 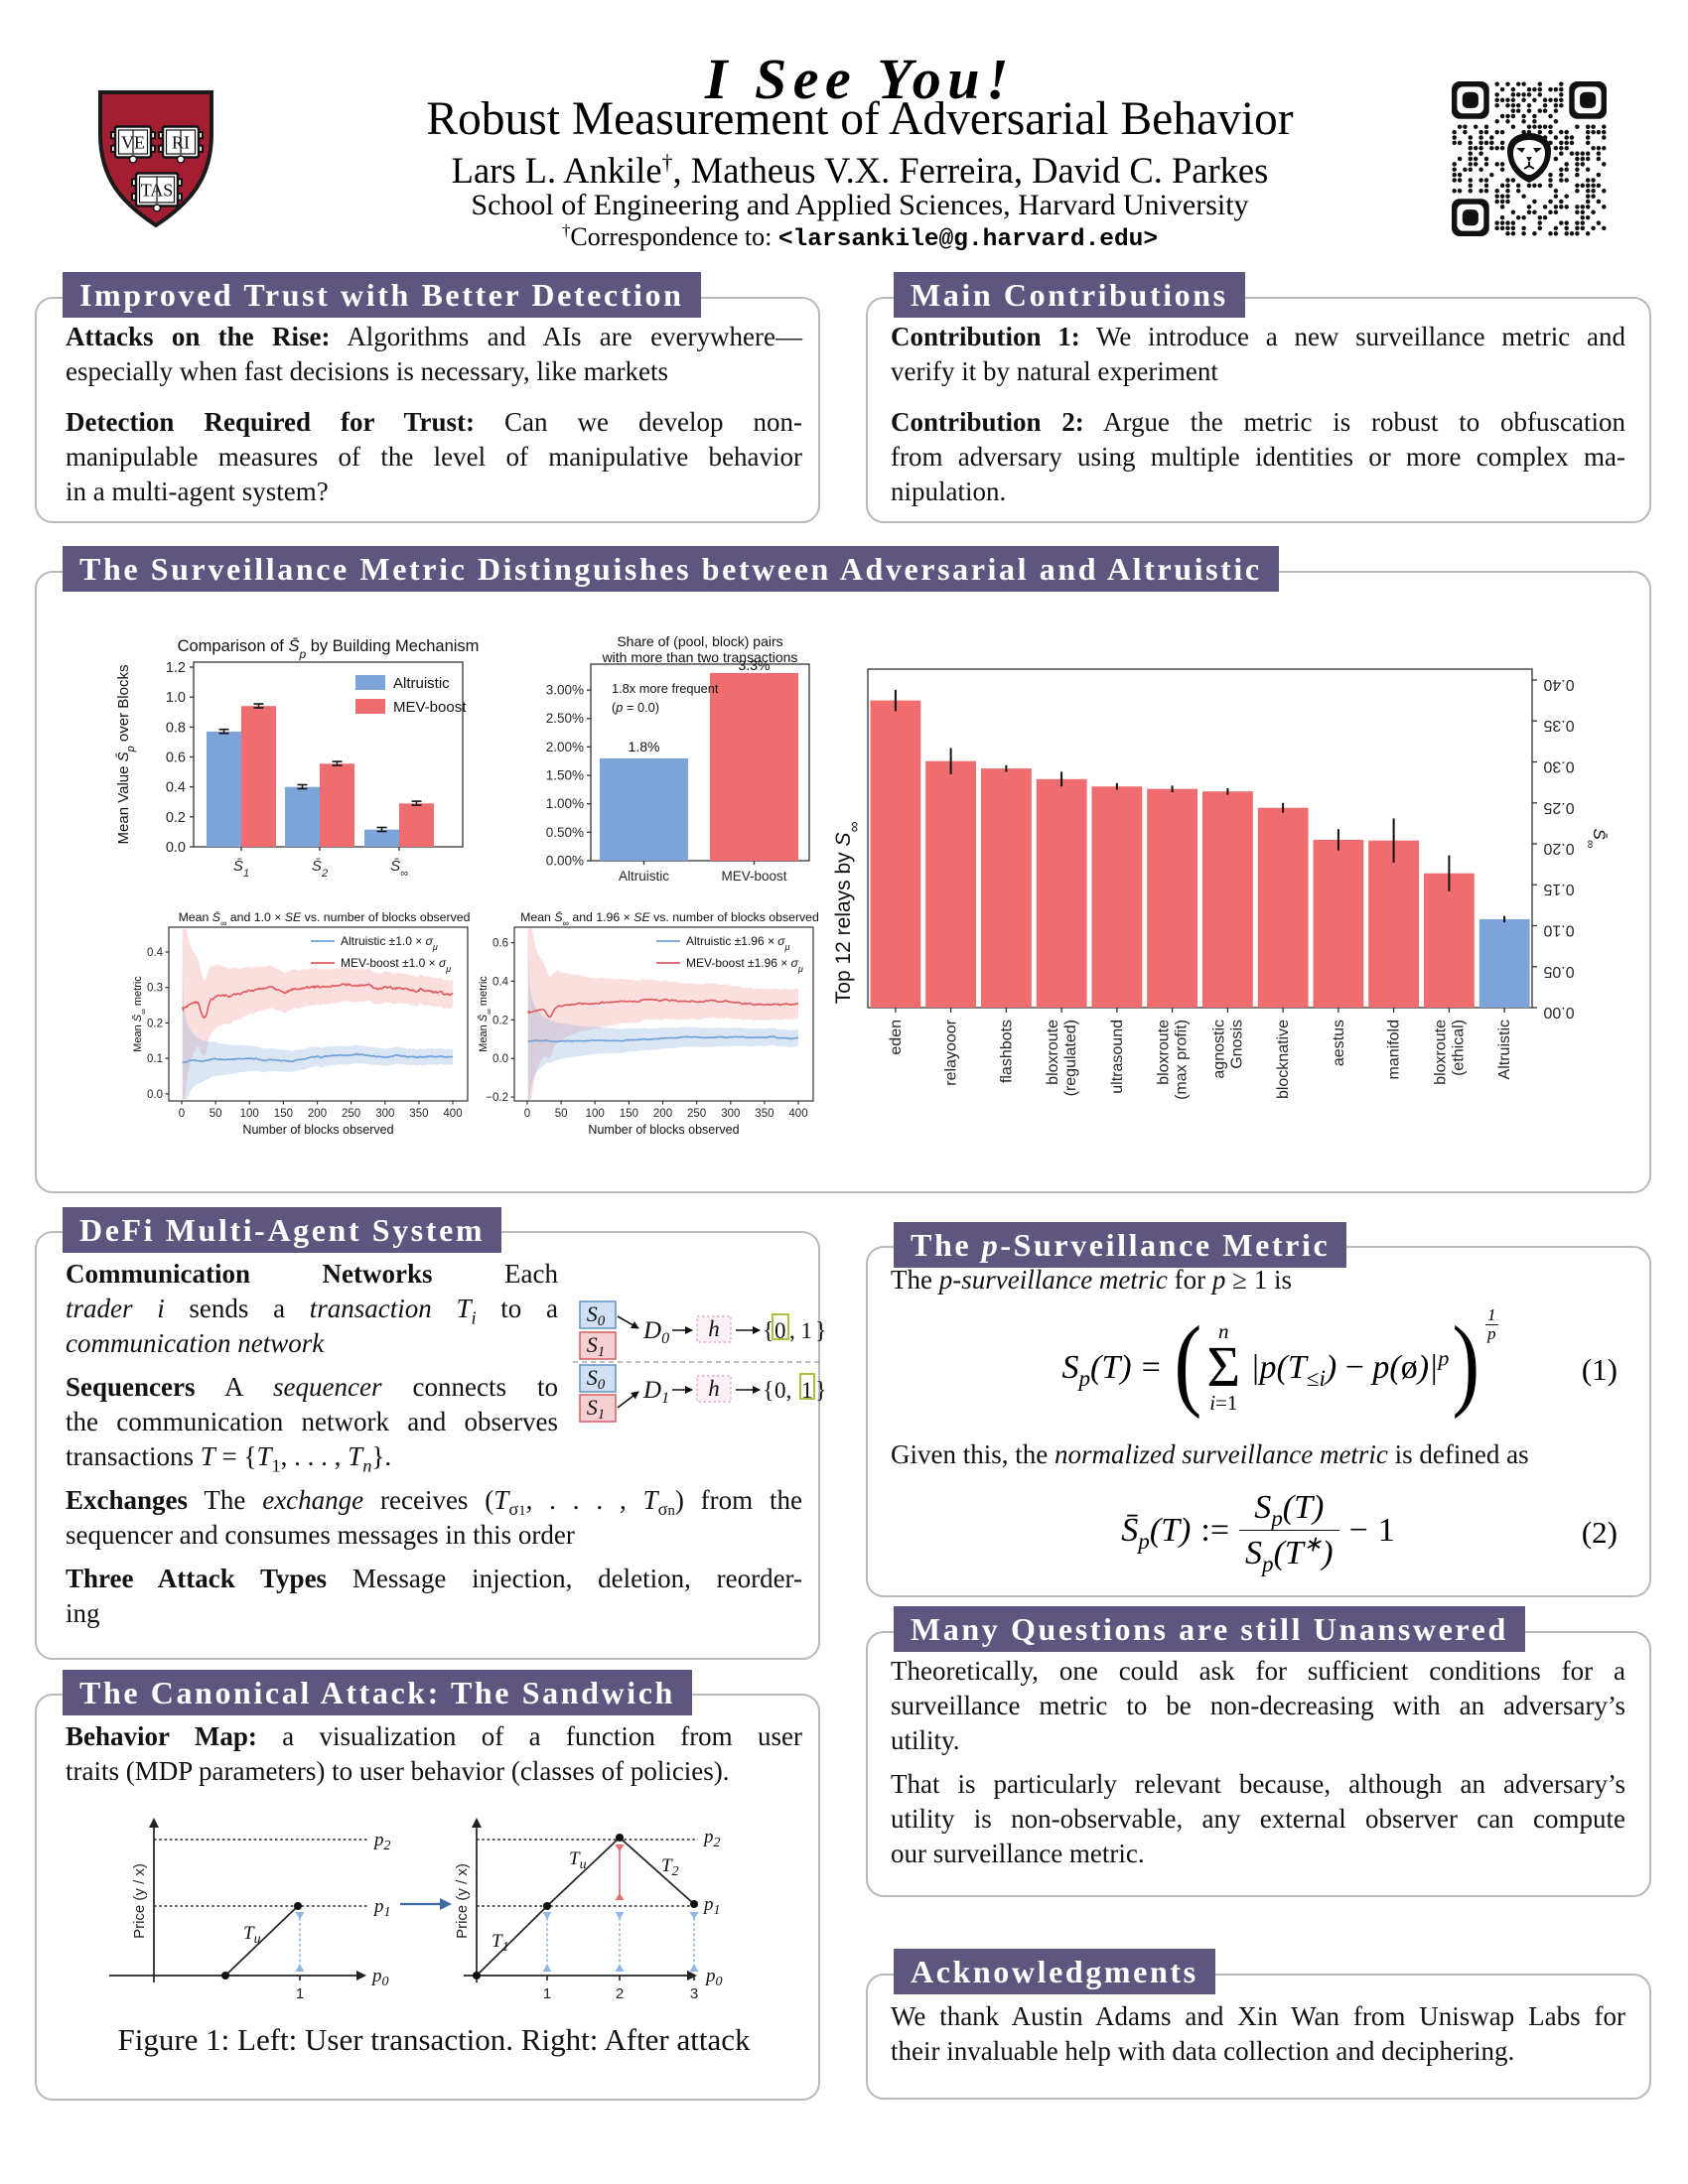 I want to click on svg-text: 3, so click(x=694, y=1993).